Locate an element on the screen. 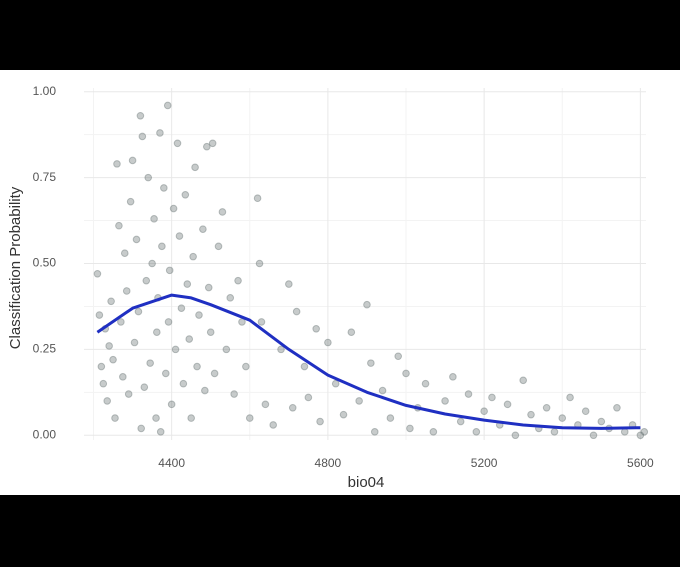 Image resolution: width=680 pixels, height=567 pixels. y-tick-label: 1.00 is located at coordinates (45, 91).